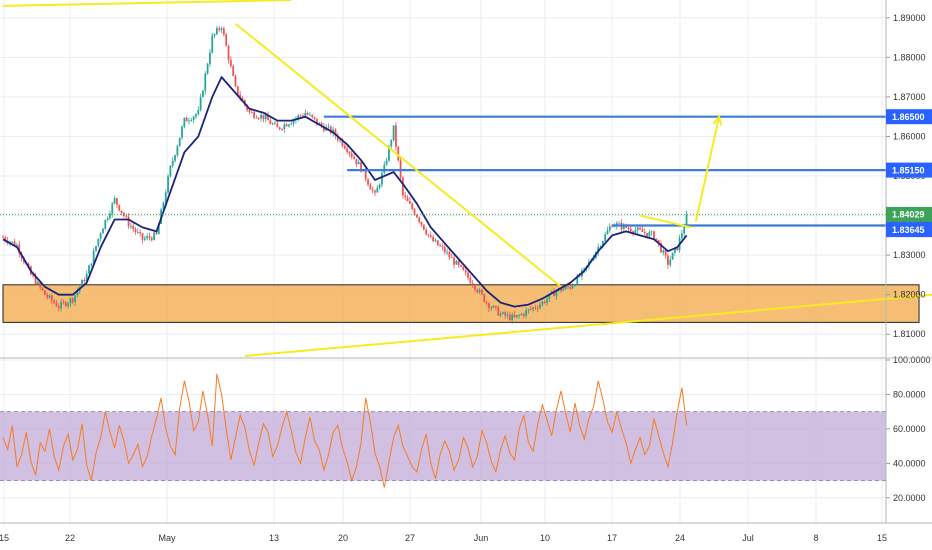 The width and height of the screenshot is (932, 550). Describe the element at coordinates (909, 18) in the screenshot. I see `price-tick-label: 1.89000` at that location.